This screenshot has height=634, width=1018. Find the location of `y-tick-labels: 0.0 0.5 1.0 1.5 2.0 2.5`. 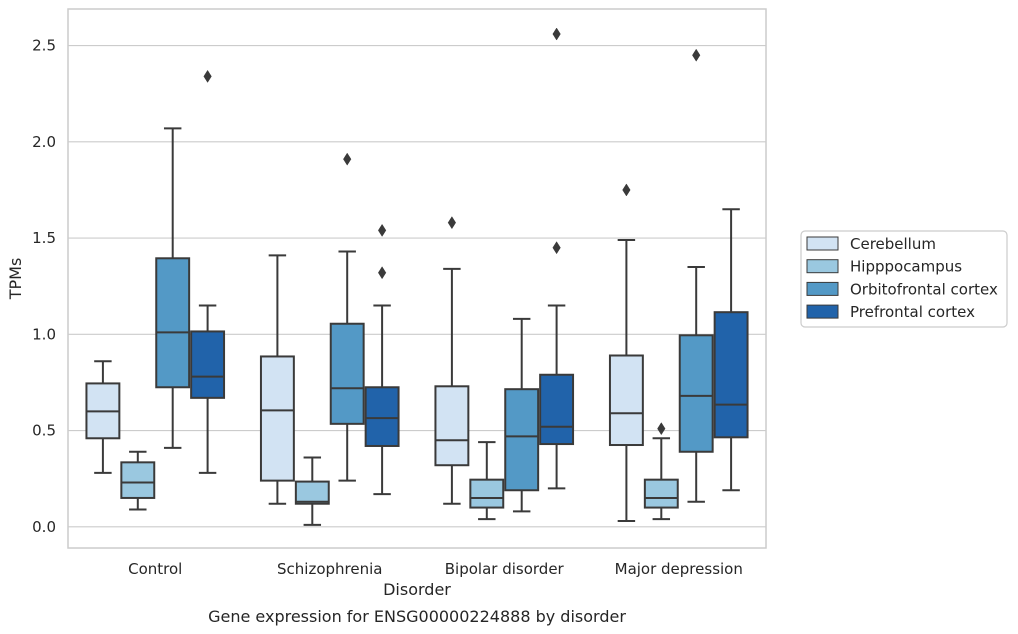

y-tick-labels: 0.0 0.5 1.0 1.5 2.0 2.5 is located at coordinates (44, 286).